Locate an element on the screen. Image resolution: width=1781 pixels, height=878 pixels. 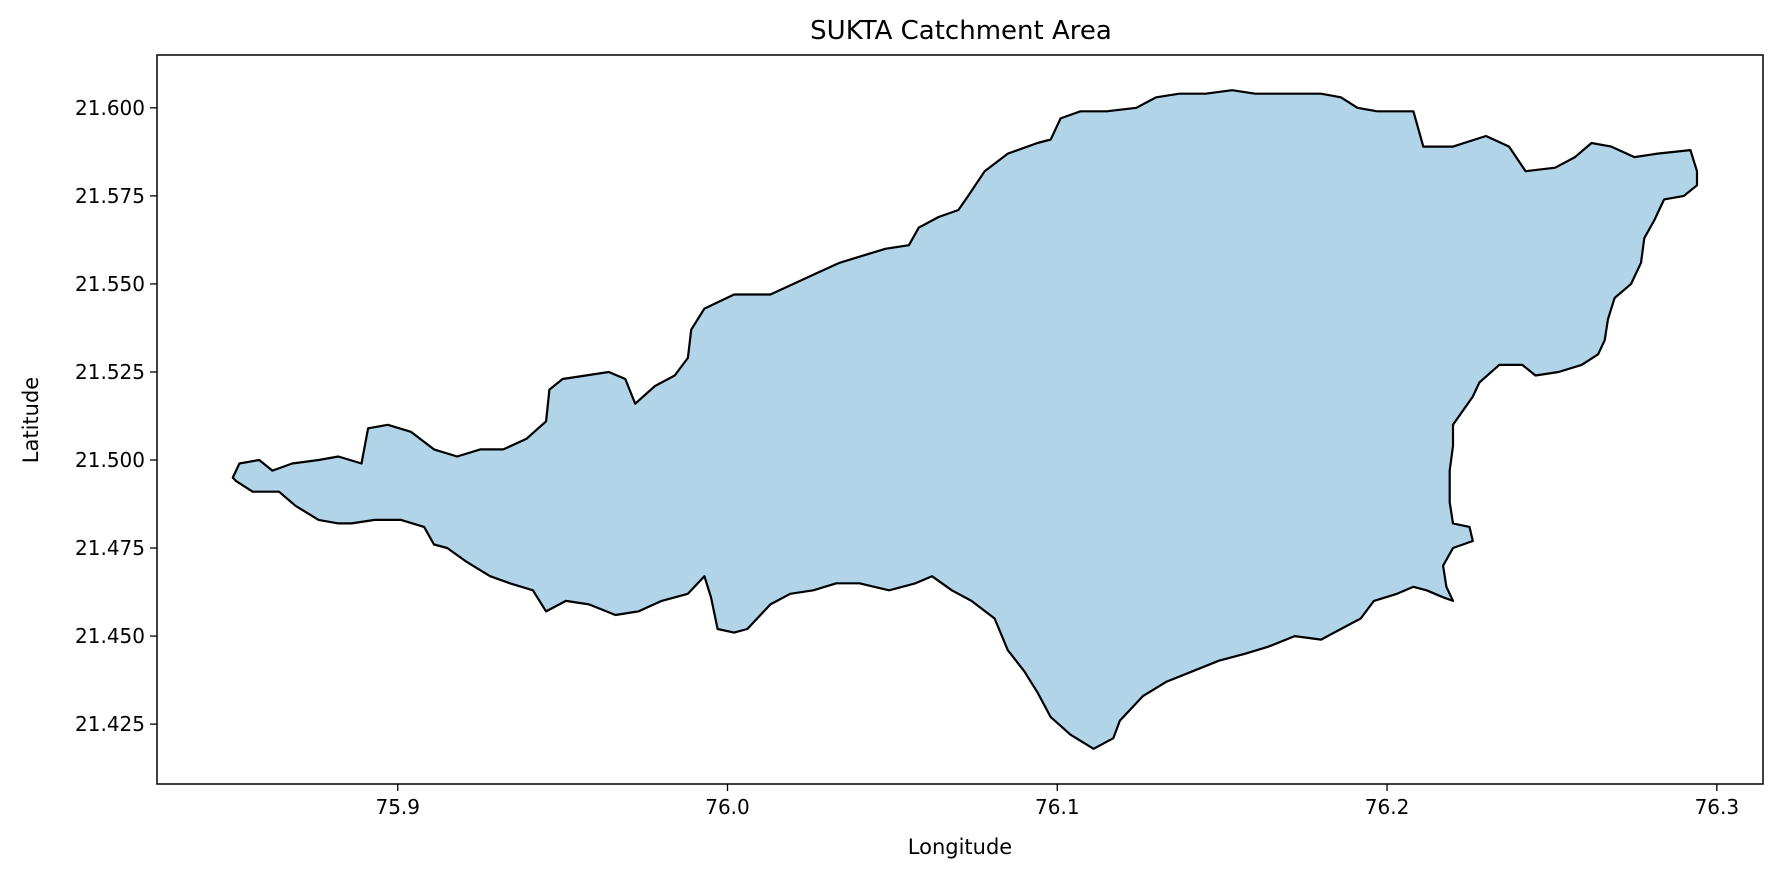
x-axis-label: Longitude is located at coordinates (960, 847).